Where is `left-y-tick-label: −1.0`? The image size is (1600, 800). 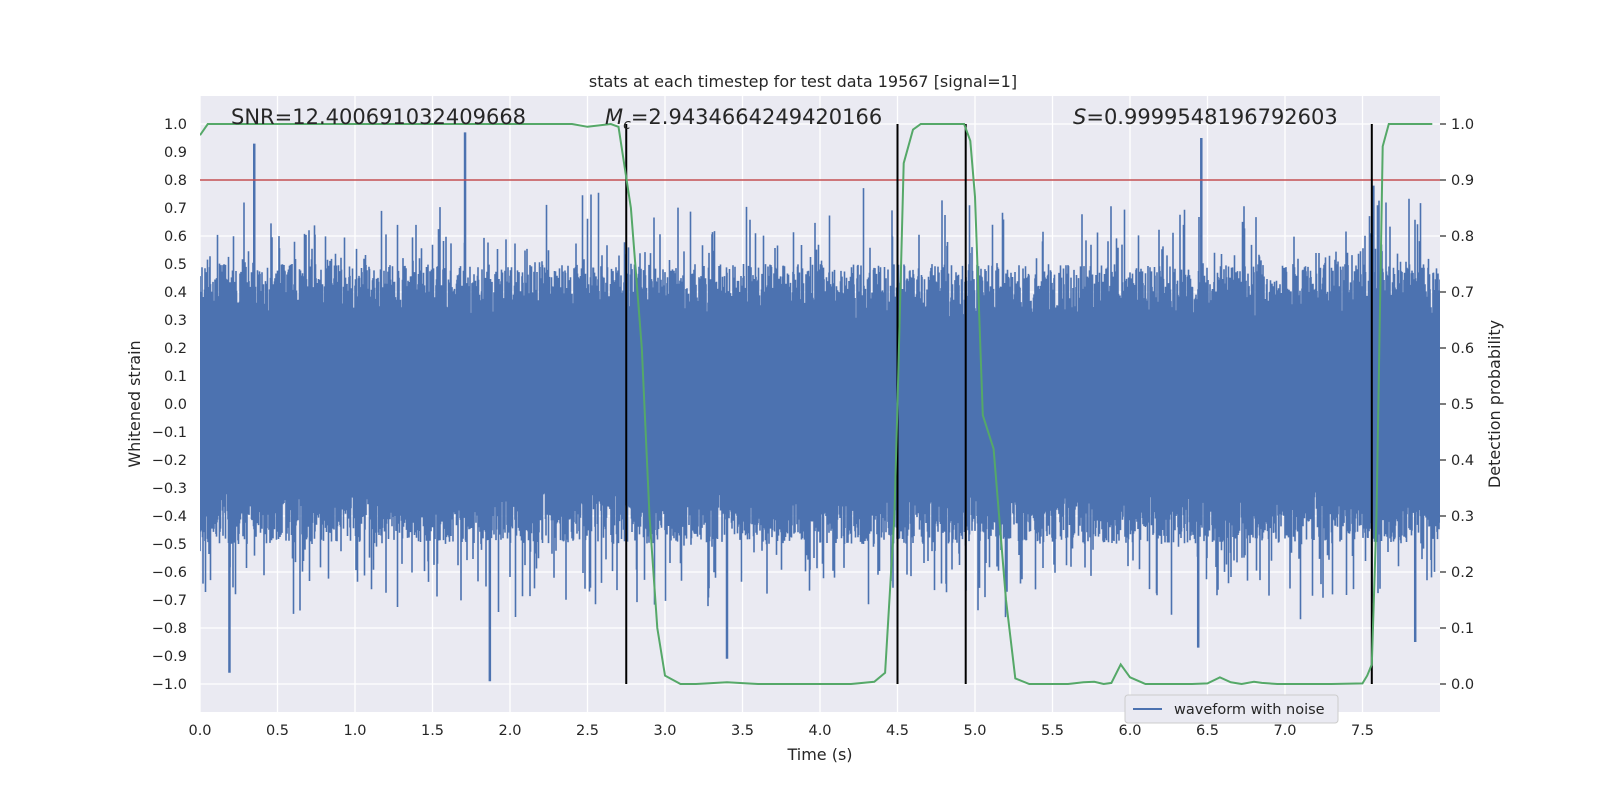
left-y-tick-label: −1.0 is located at coordinates (169, 685).